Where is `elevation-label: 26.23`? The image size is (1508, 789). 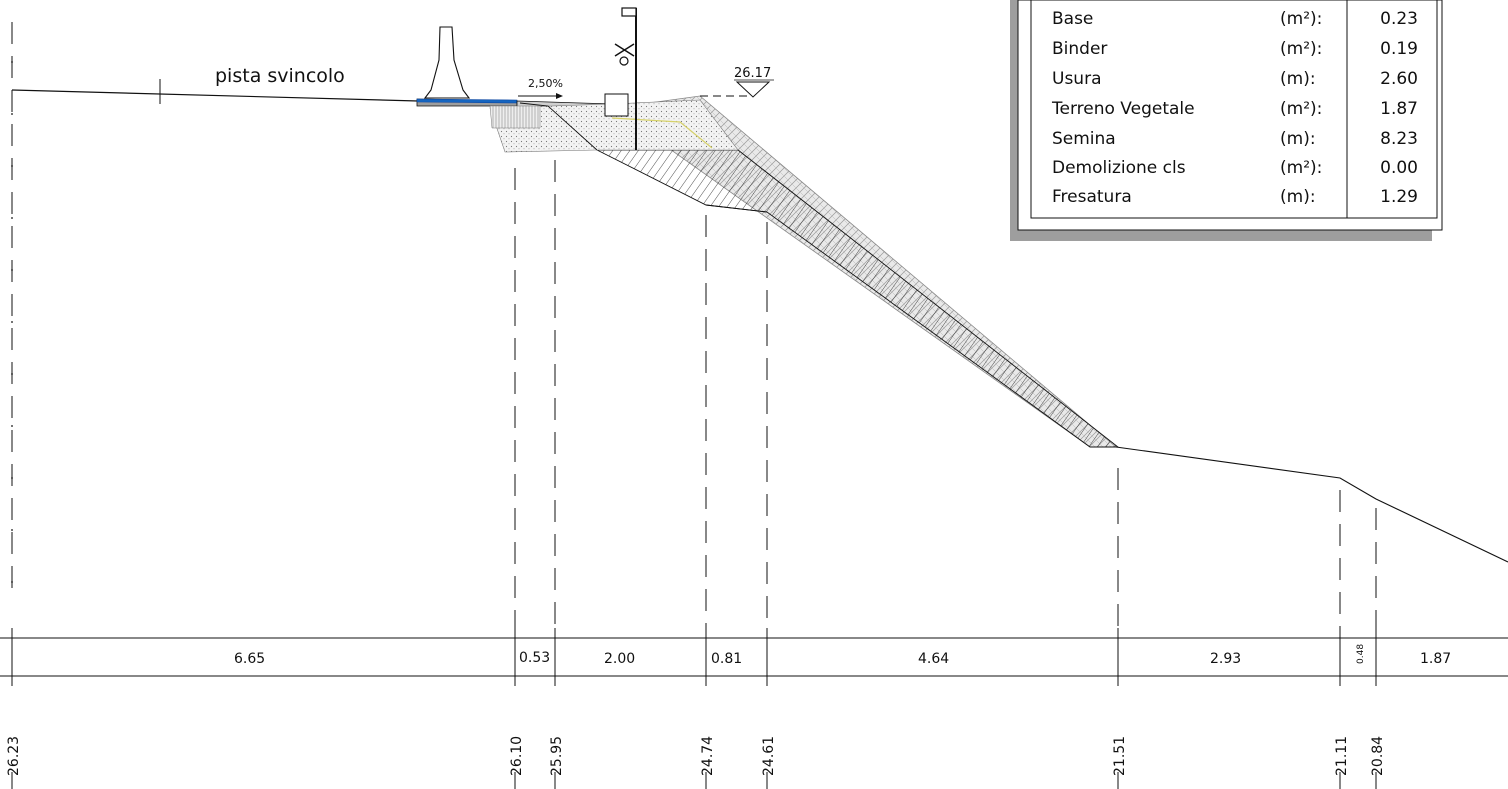 elevation-label: 26.23 is located at coordinates (14, 756).